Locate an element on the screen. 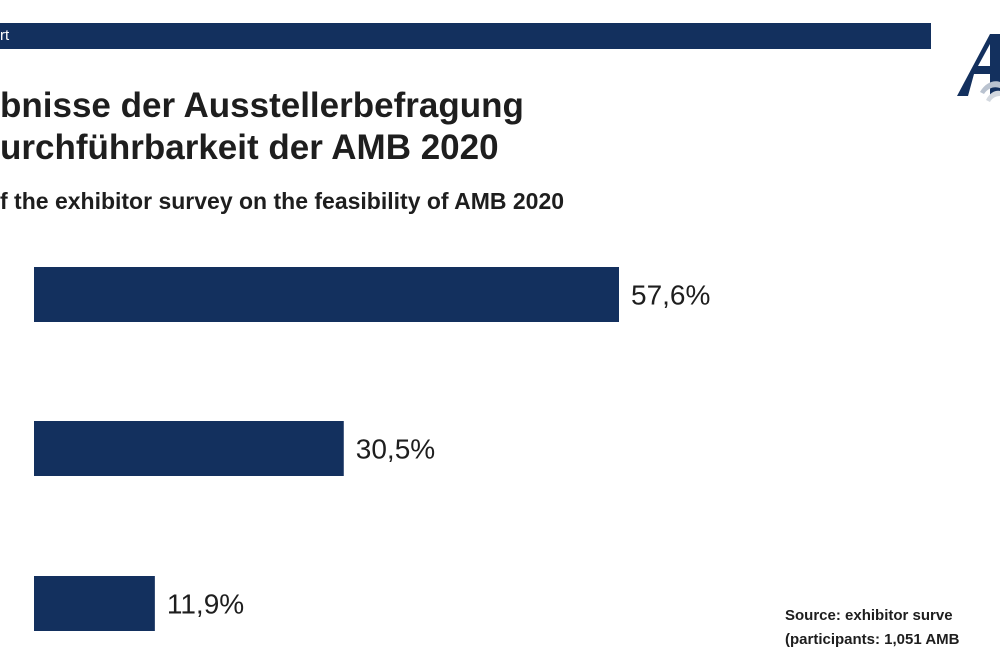 This screenshot has width=1000, height=667. header-bar: rt is located at coordinates (465, 36).